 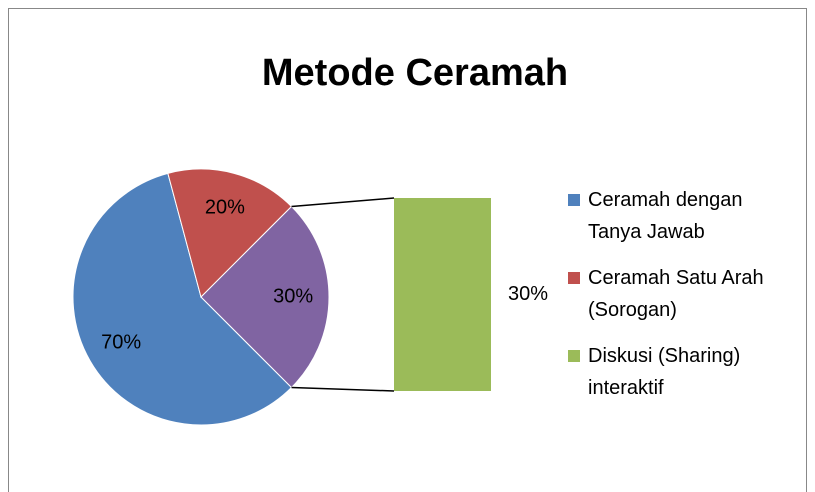 What do you see at coordinates (225, 207) in the screenshot?
I see `slice-label: 20%` at bounding box center [225, 207].